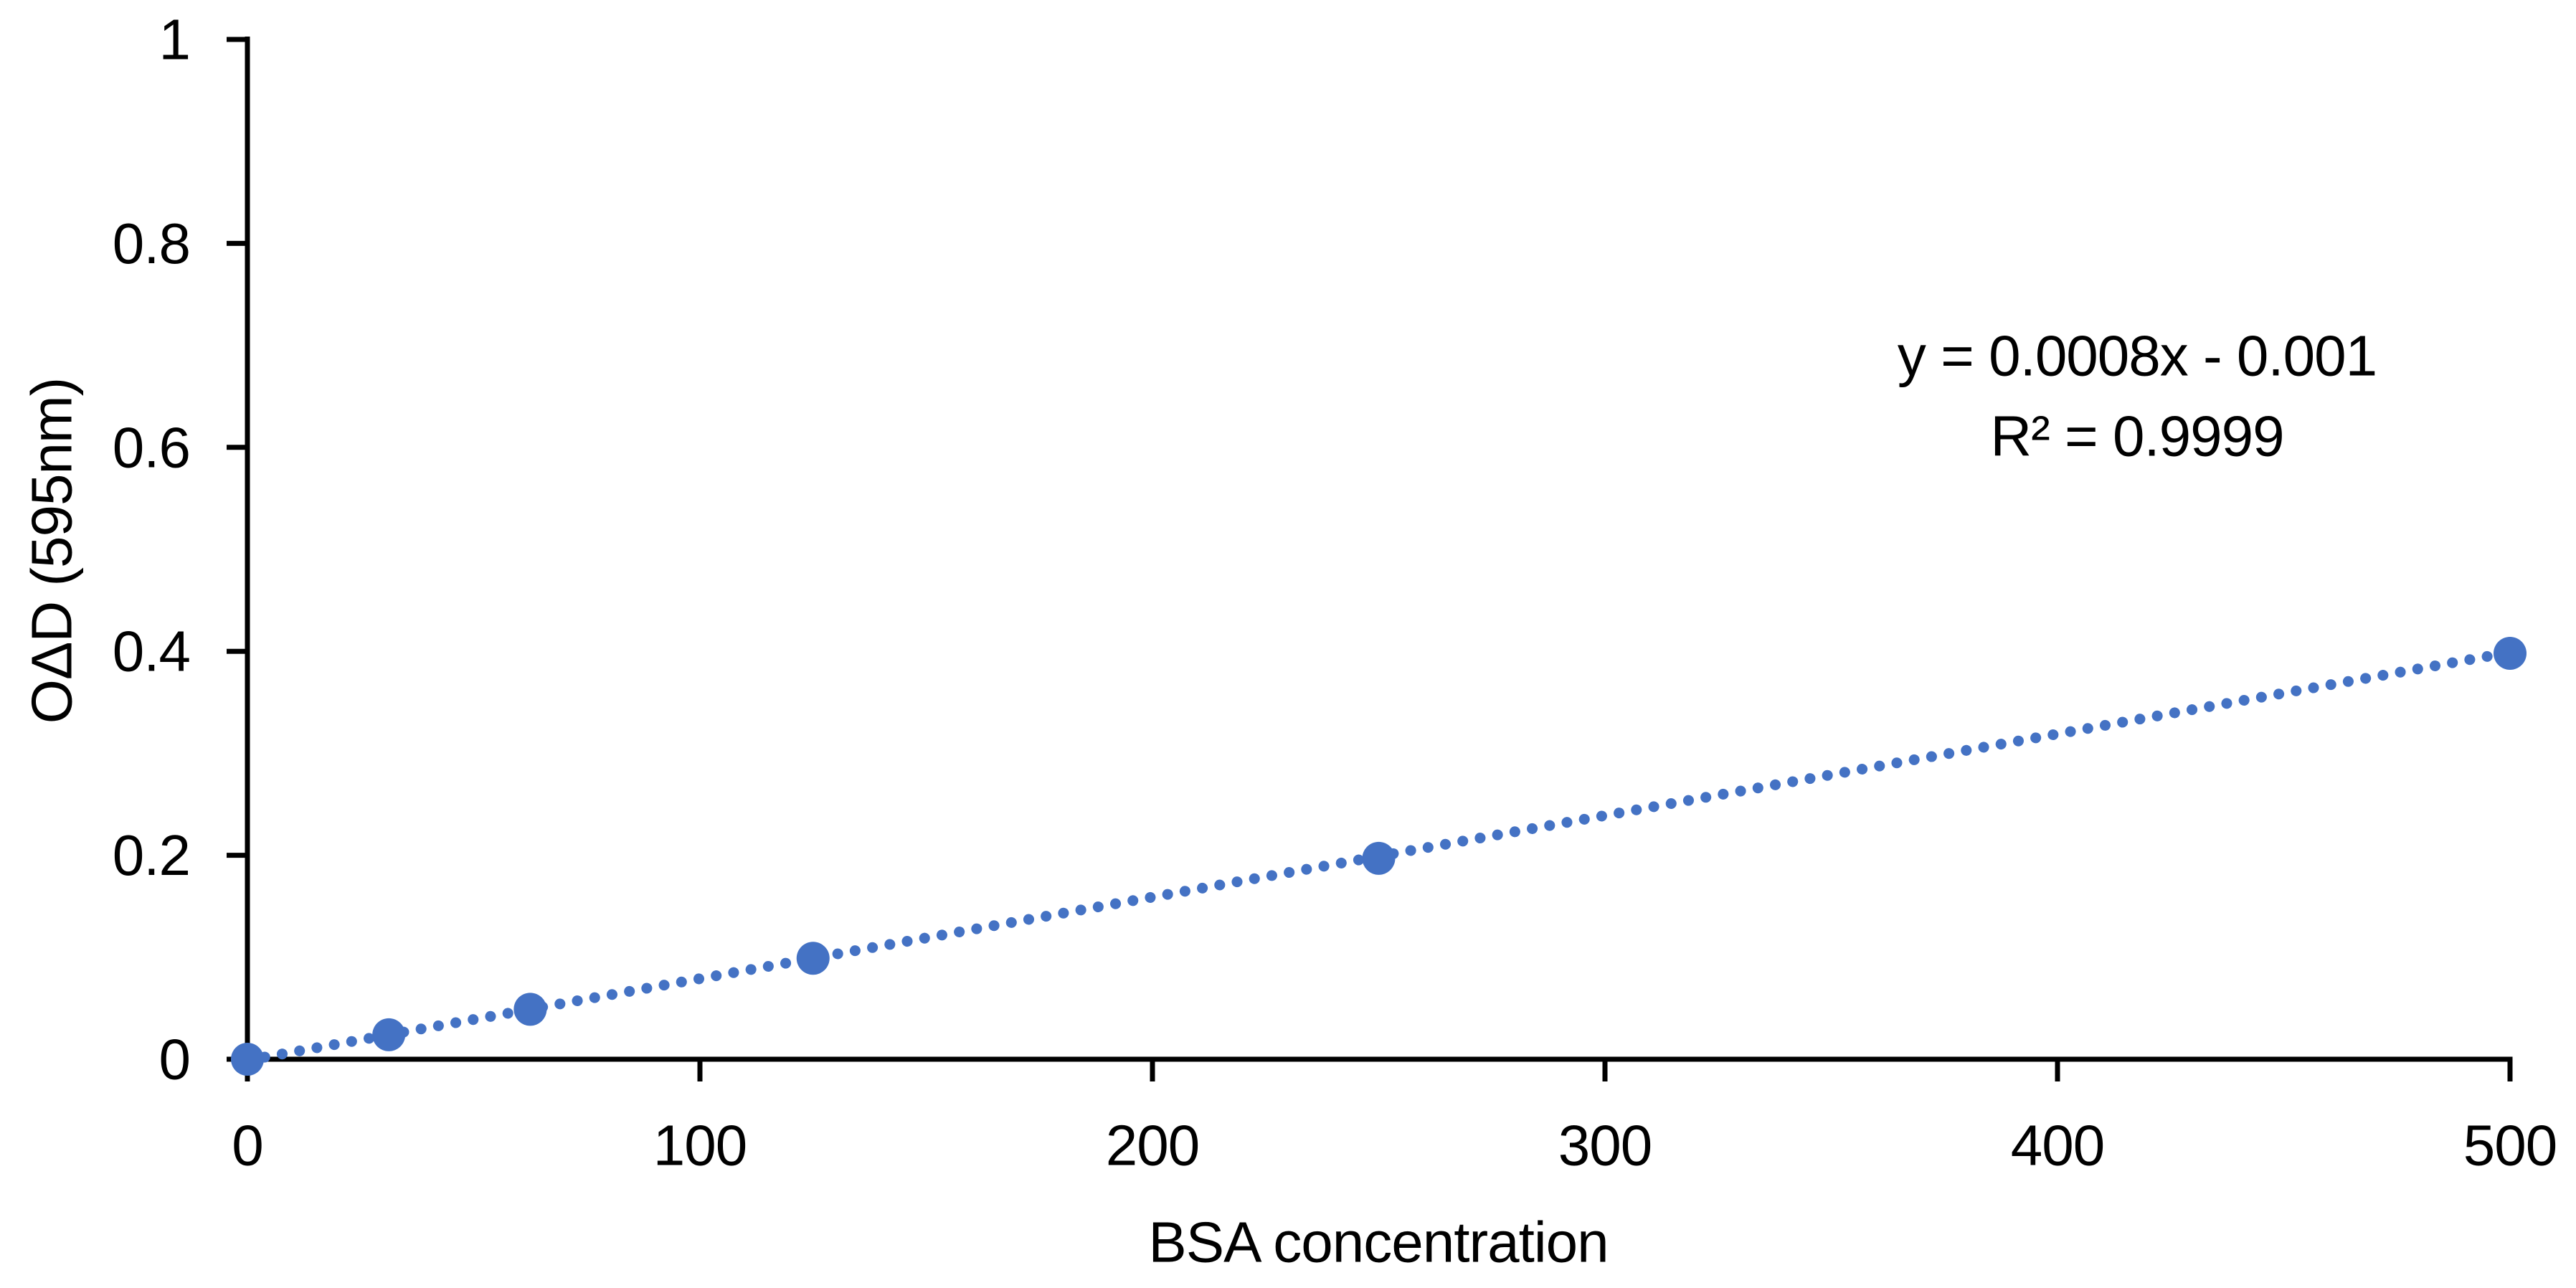  I want to click on x-tick-label: 500, so click(2510, 1146).